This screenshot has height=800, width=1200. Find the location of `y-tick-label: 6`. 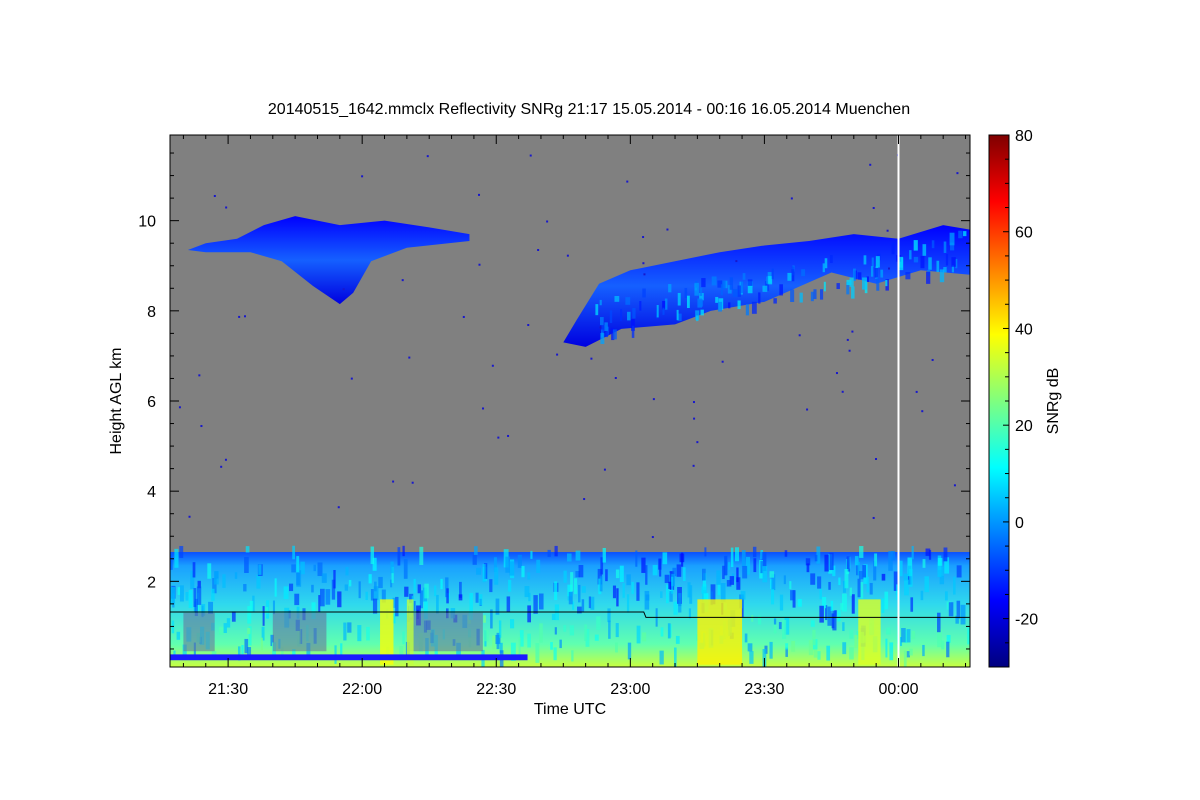

y-tick-label: 6 is located at coordinates (151, 402).